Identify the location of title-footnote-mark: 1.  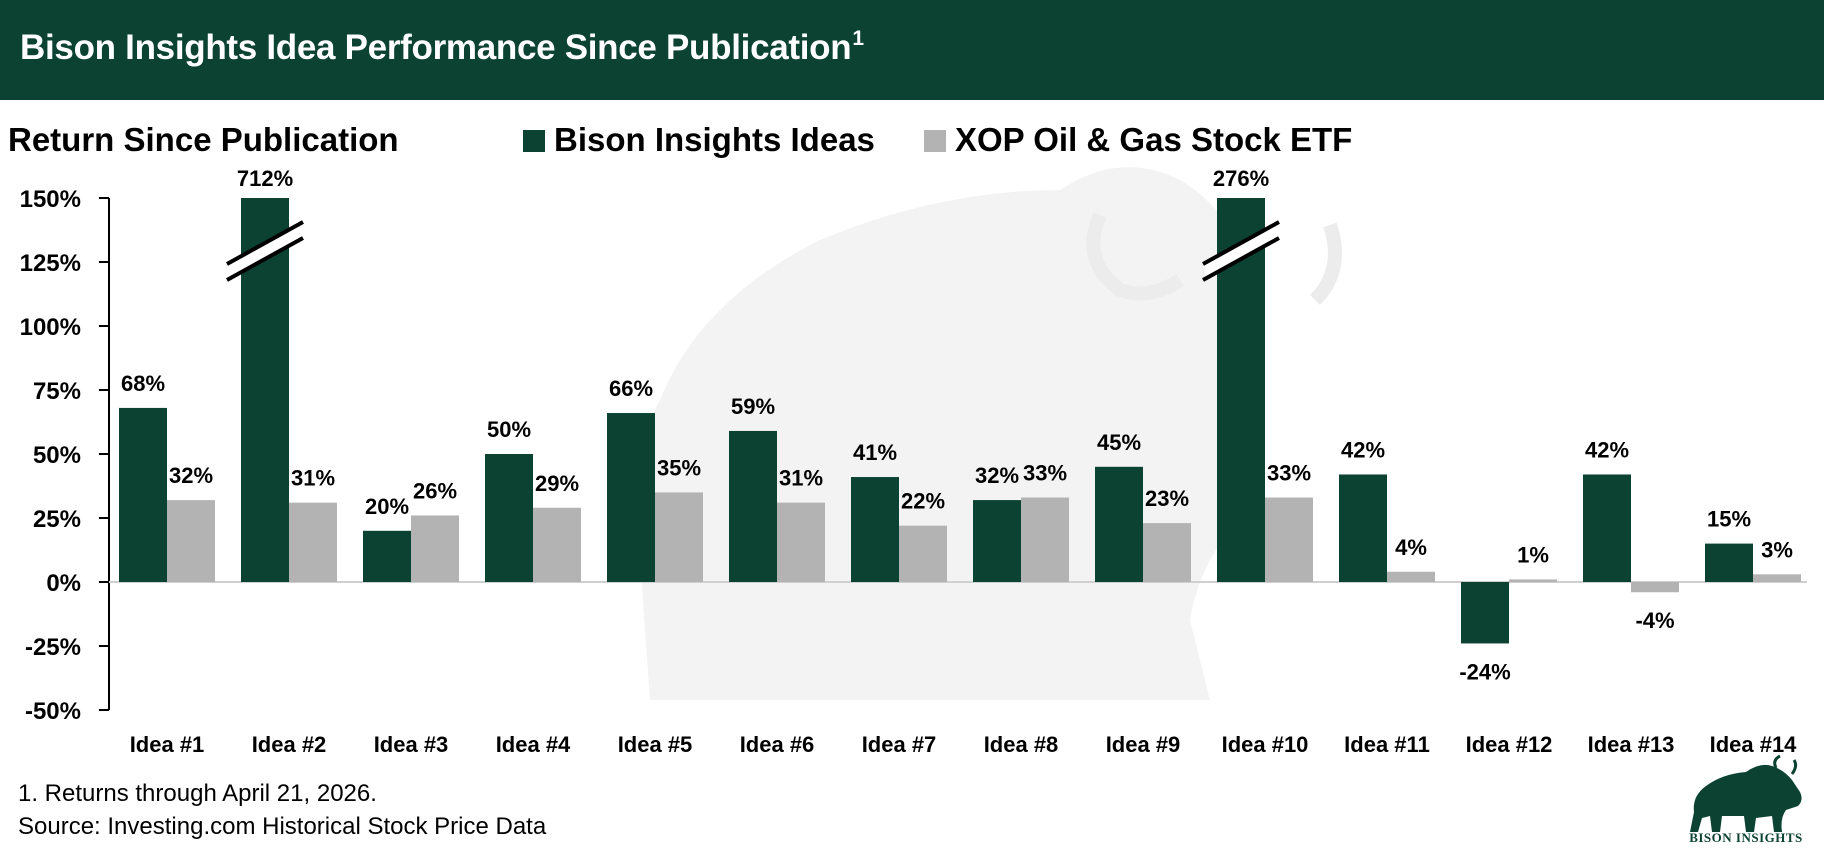
(858, 38).